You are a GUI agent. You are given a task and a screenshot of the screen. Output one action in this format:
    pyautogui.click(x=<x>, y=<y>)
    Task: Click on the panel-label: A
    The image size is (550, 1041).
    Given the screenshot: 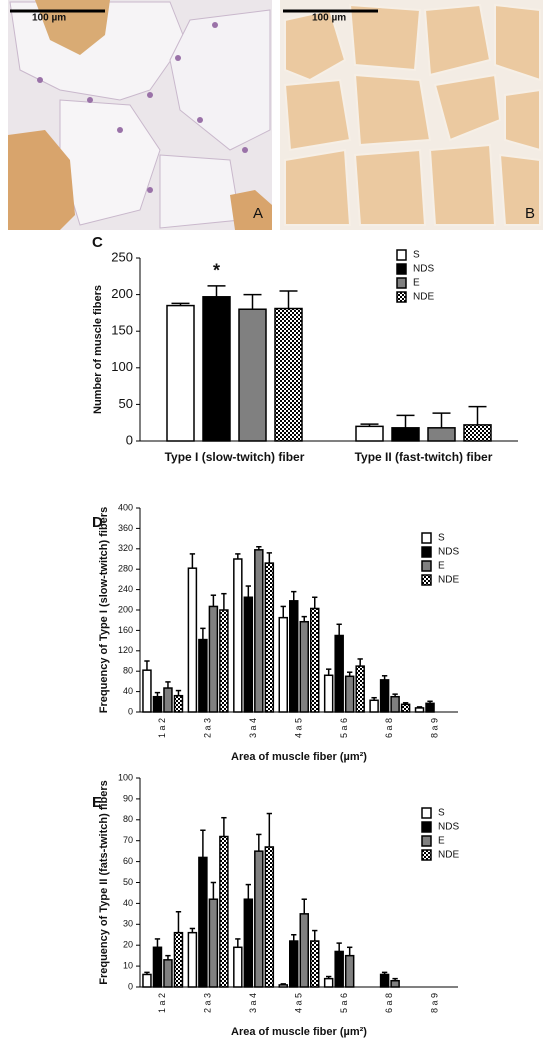 What is the action you would take?
    pyautogui.click(x=258, y=213)
    